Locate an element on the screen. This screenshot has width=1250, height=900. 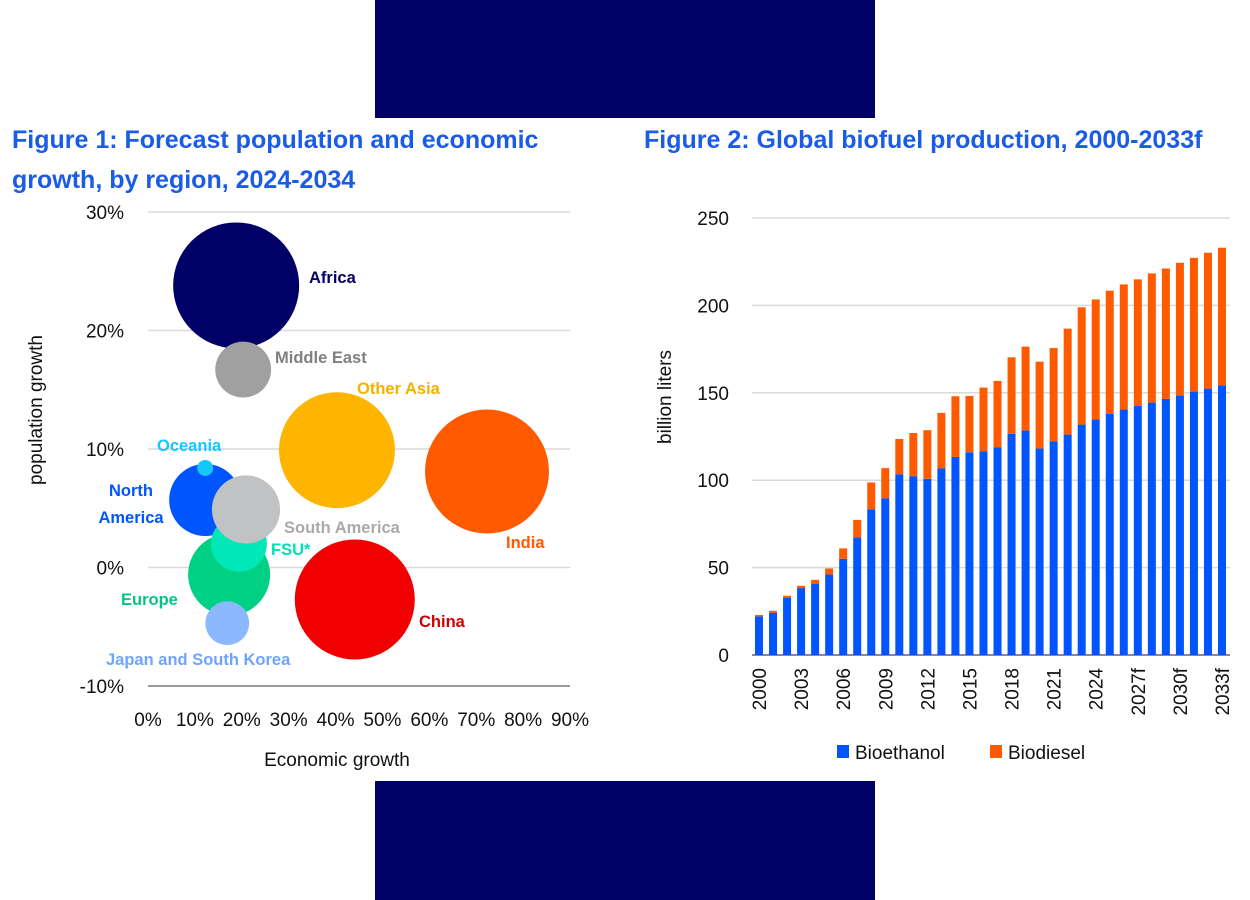
bar-bioethanol-2013 is located at coordinates (941, 561).